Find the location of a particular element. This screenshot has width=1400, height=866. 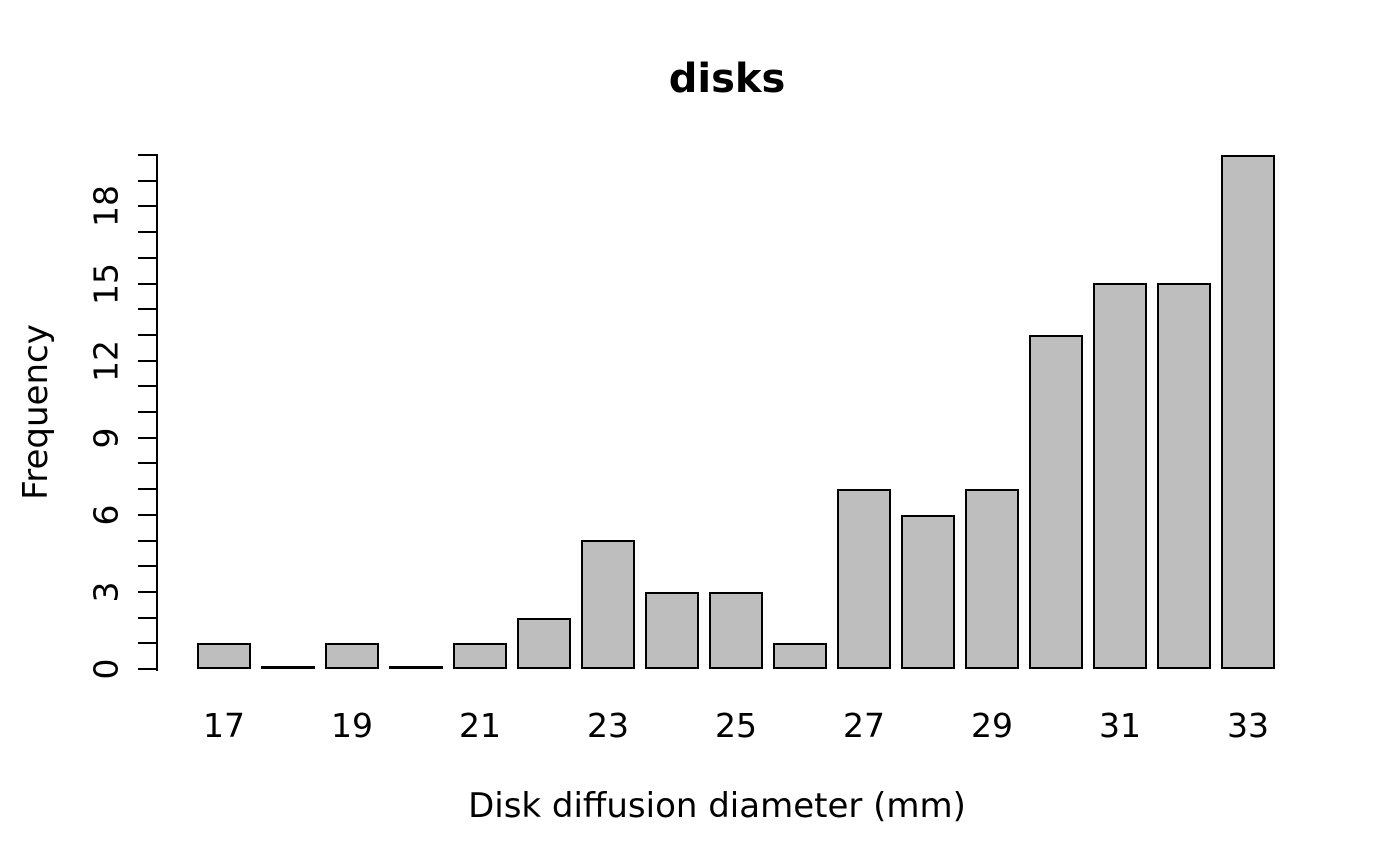

x-axis-tick-label: 31 is located at coordinates (1120, 725).